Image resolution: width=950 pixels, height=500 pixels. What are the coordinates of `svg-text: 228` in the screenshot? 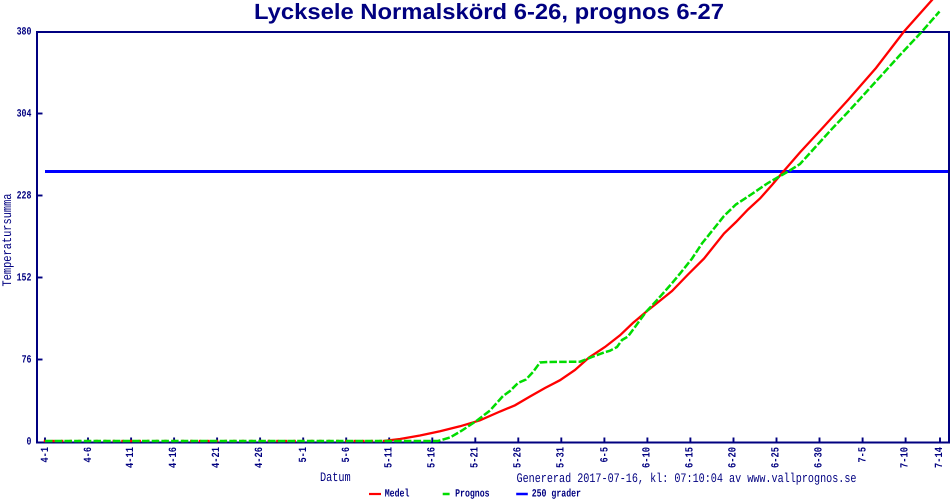 It's located at (24, 197).